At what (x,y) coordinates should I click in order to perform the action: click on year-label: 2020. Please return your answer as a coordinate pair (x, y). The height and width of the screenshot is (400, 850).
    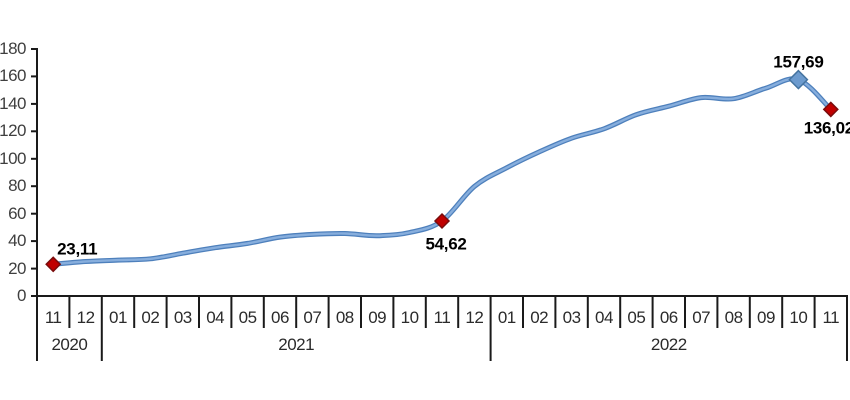
    Looking at the image, I should click on (69, 344).